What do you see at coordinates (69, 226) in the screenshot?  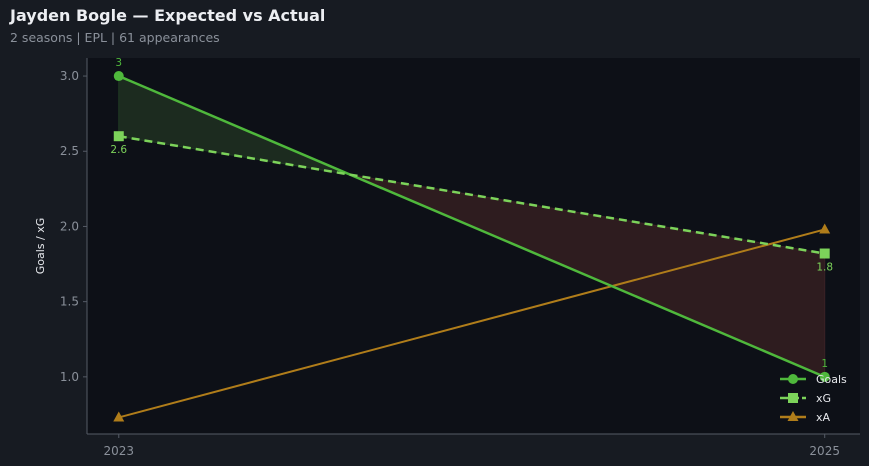 I see `y-tick-label: 2.0` at bounding box center [69, 226].